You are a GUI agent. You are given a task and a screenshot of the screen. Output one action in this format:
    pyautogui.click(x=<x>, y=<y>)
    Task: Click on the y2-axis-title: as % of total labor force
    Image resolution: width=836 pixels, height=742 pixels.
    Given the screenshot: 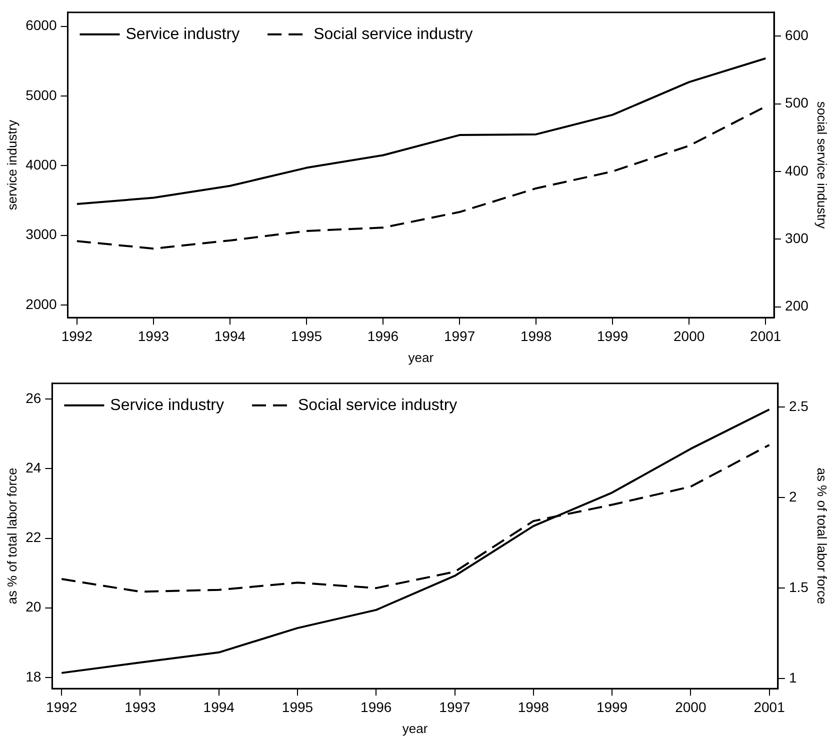 What is the action you would take?
    pyautogui.click(x=822, y=536)
    